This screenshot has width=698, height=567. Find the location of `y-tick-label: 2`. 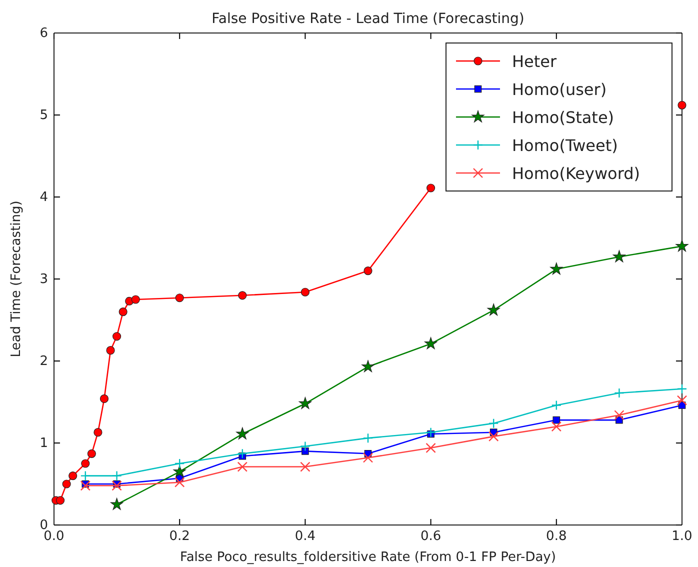

y-tick-label: 2 is located at coordinates (44, 362).